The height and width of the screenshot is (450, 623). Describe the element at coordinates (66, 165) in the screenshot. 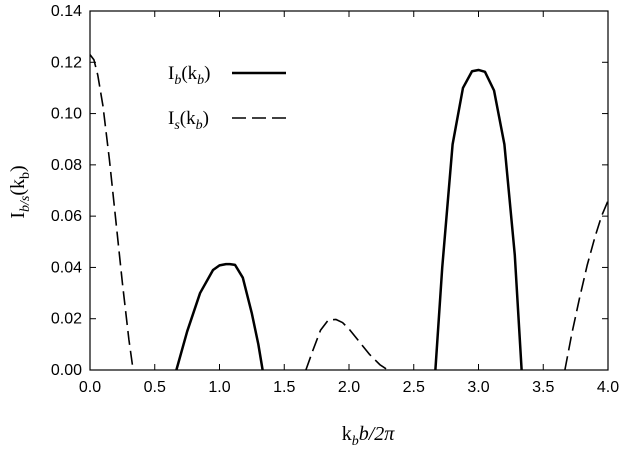

I see `y-tick-label: 0.08` at that location.